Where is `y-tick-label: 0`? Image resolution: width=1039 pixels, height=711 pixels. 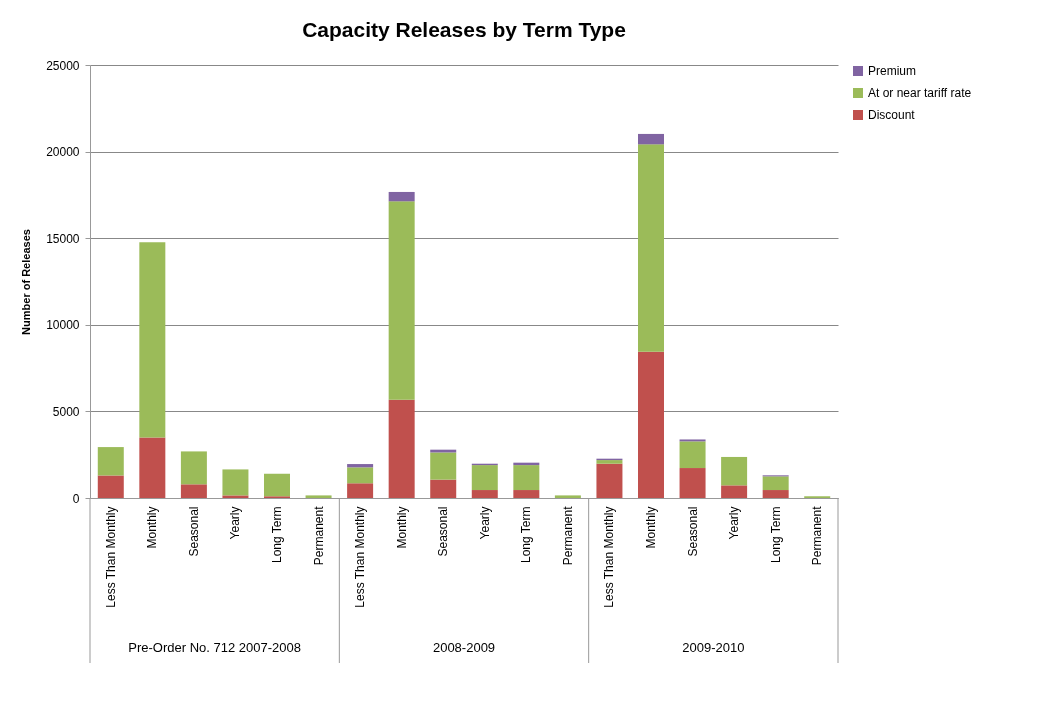 y-tick-label: 0 is located at coordinates (76, 498).